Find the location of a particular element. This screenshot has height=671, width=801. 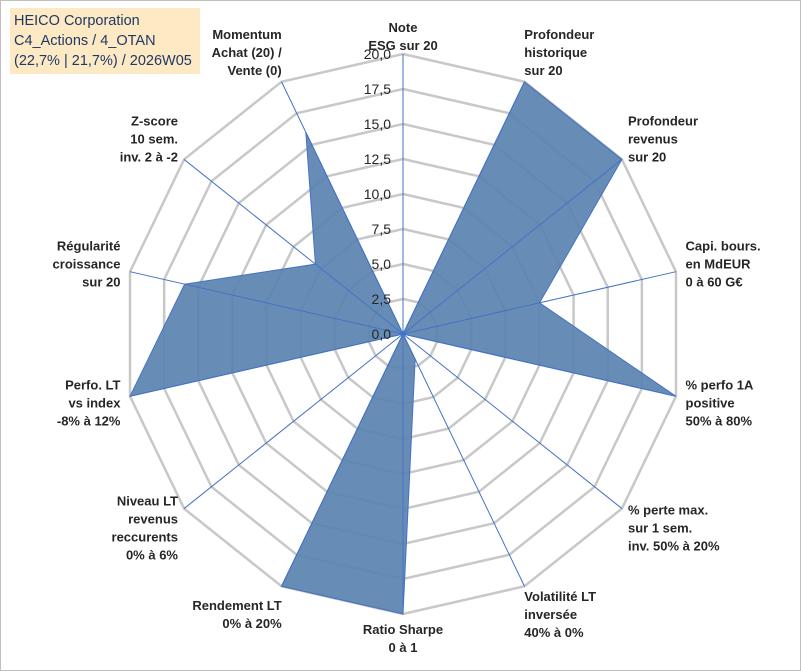

axis-label-5-line-0: % perte max. is located at coordinates (668, 510).